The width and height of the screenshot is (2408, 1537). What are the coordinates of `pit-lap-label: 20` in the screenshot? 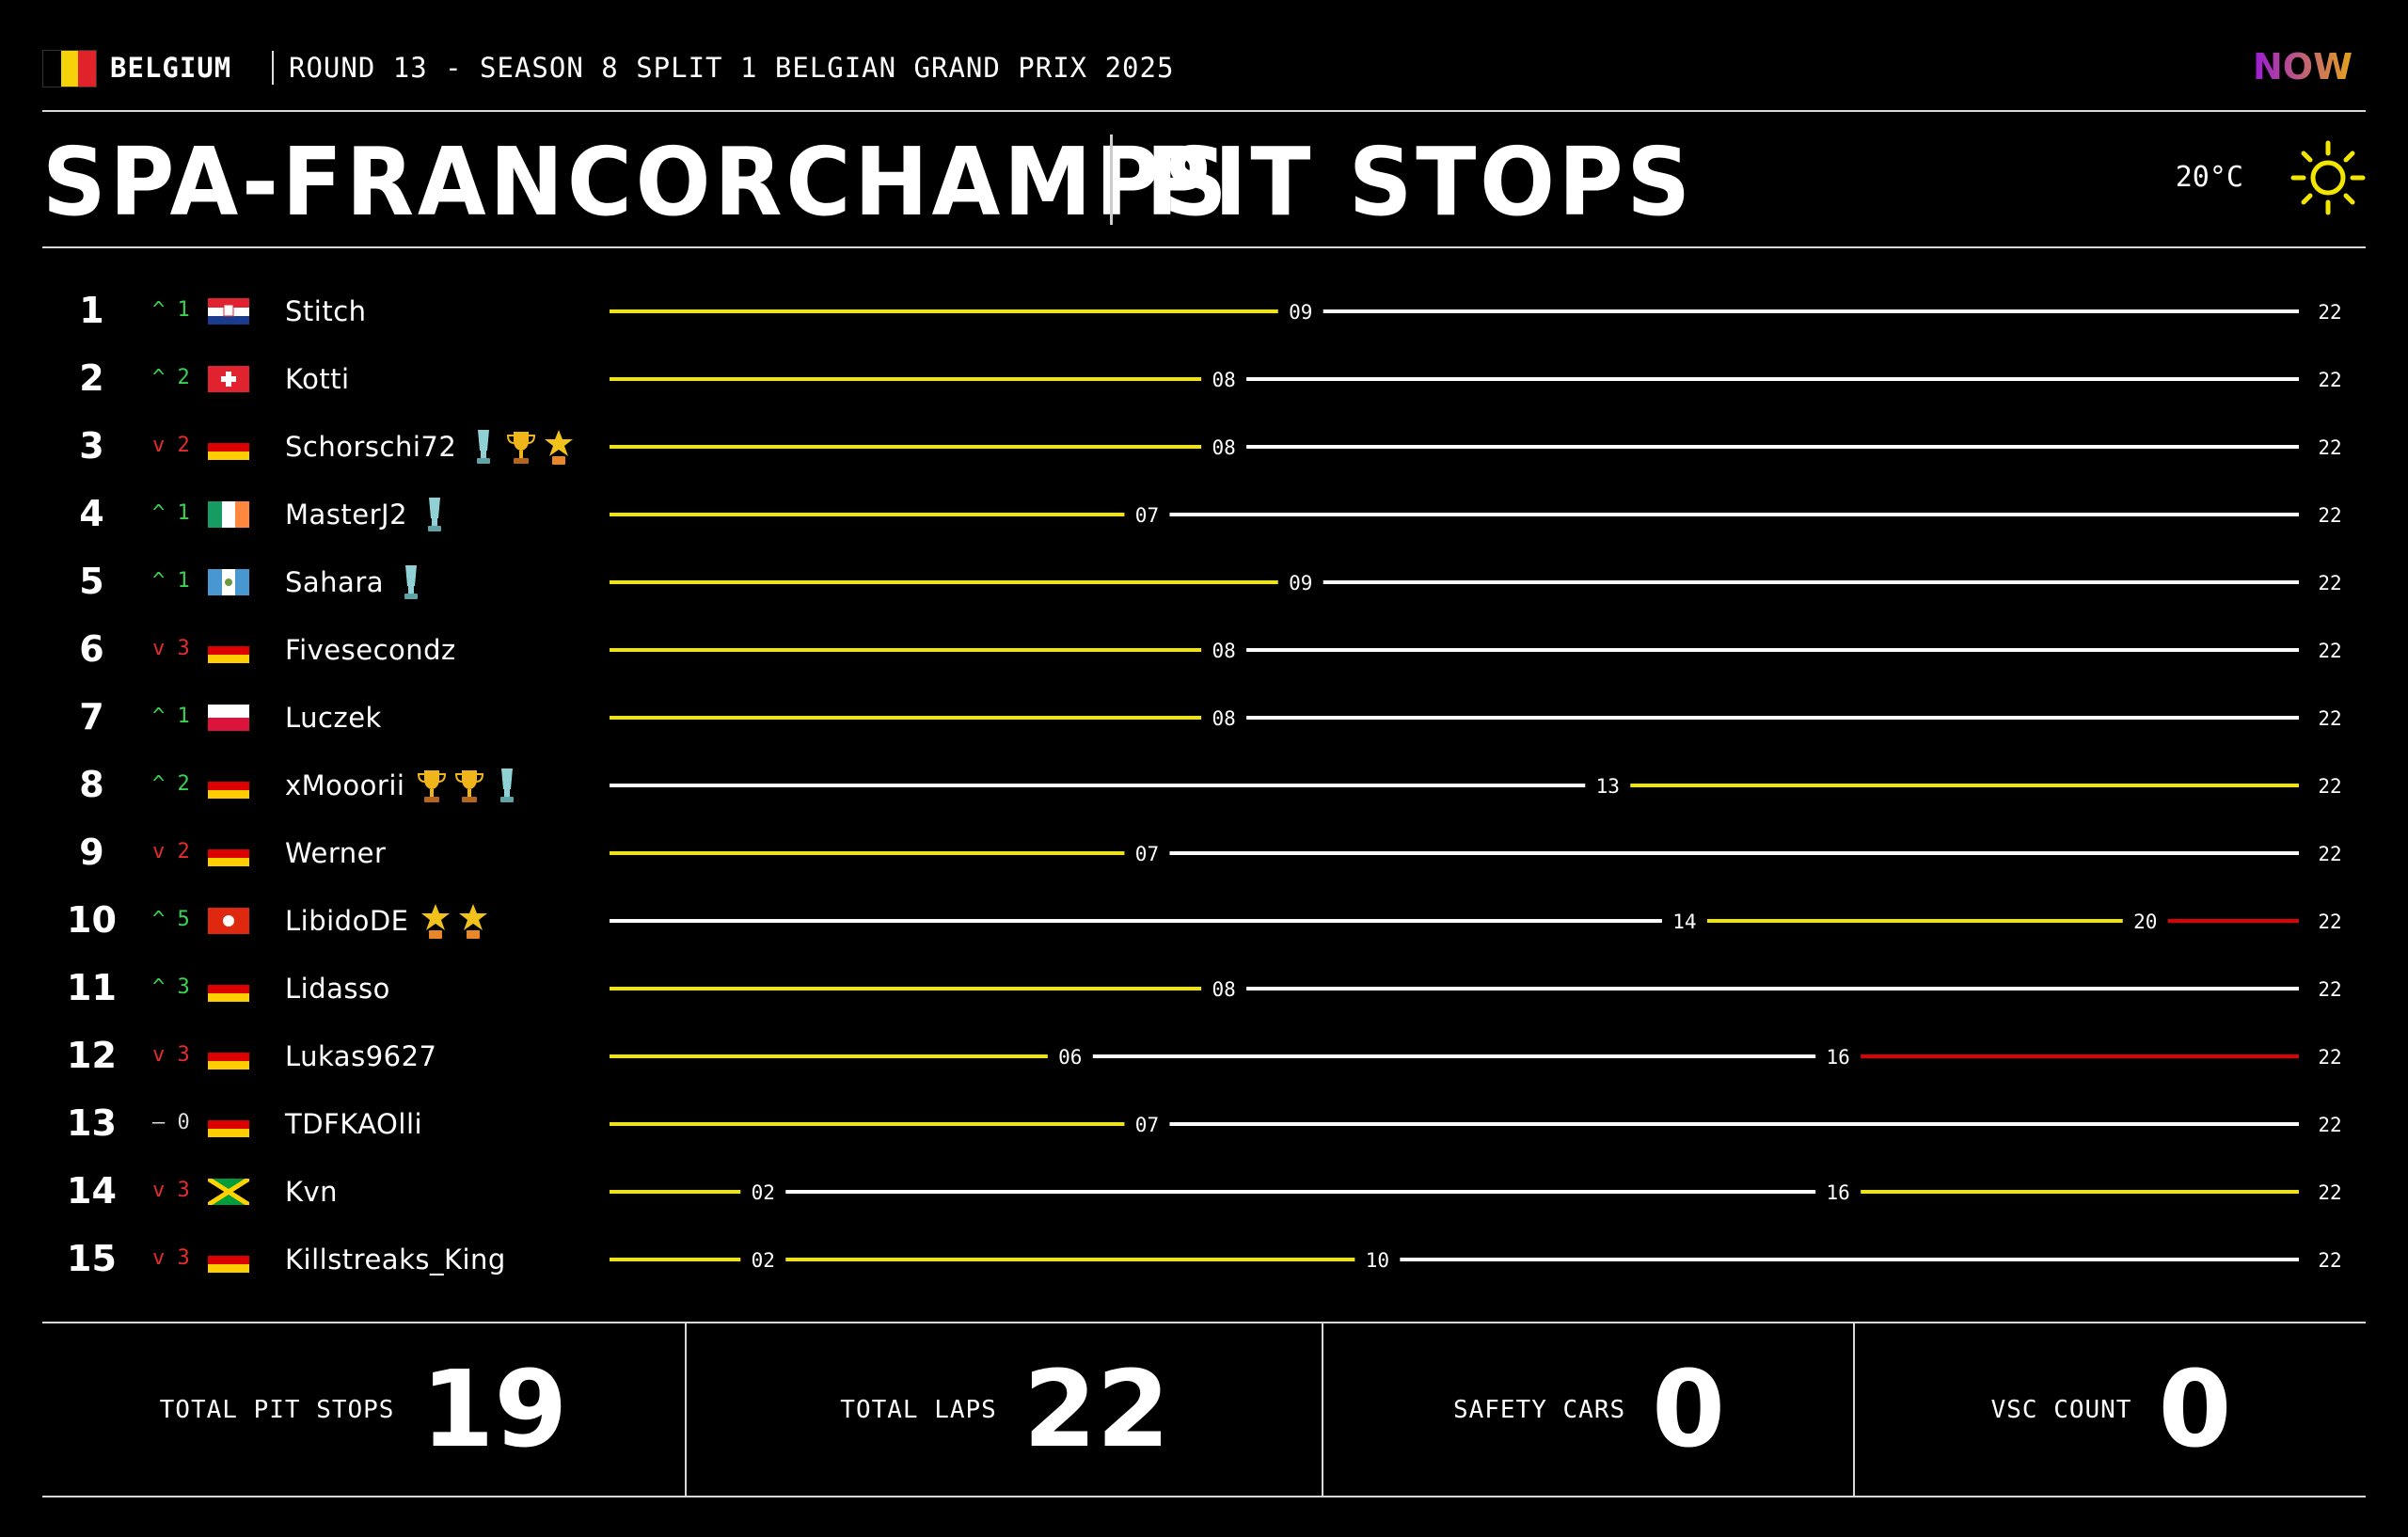 It's located at (2145, 922).